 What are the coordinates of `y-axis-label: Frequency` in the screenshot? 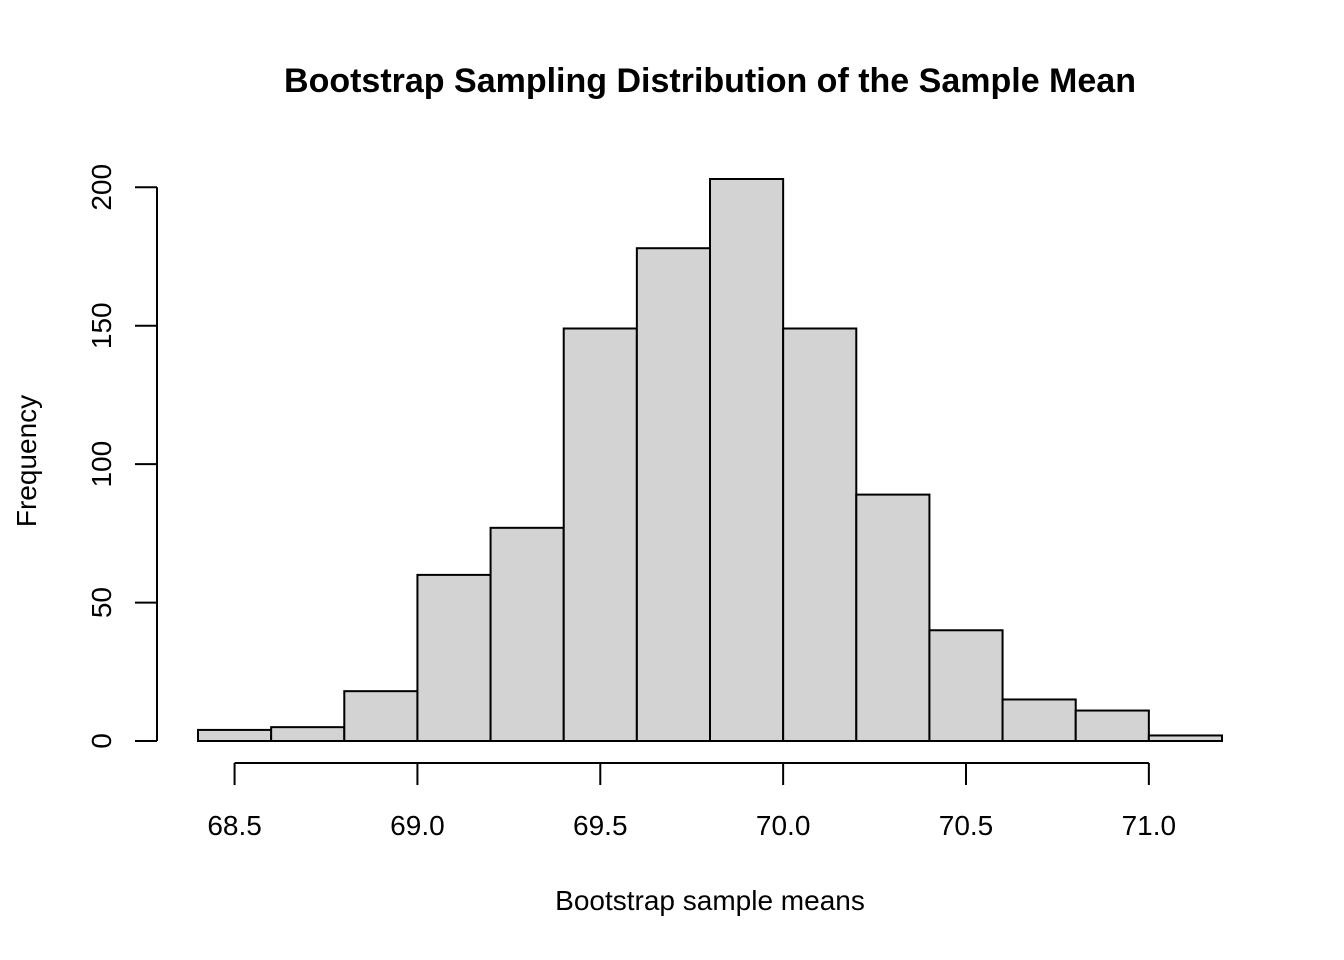 It's located at (26, 461).